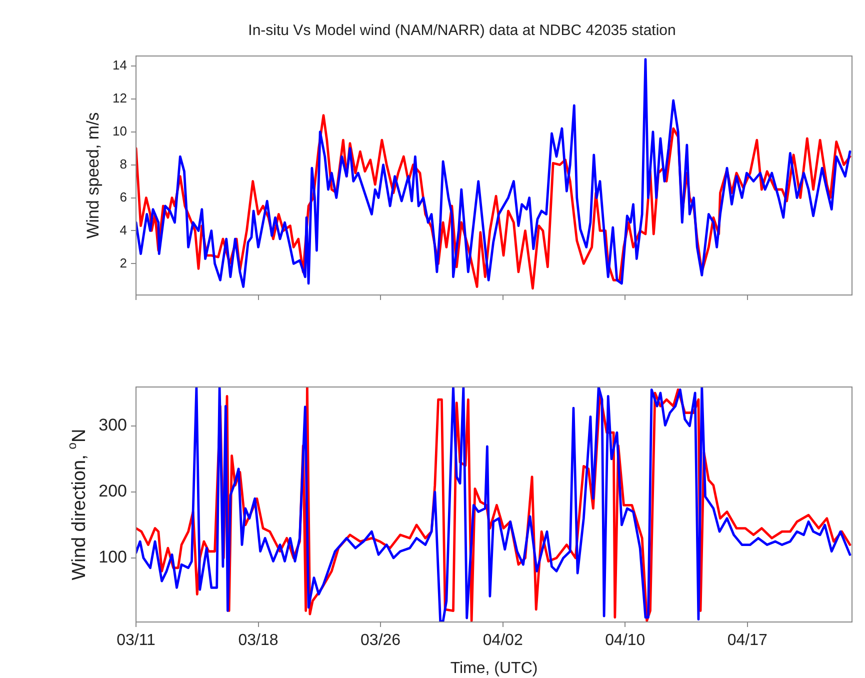 This screenshot has width=865, height=678. I want to click on y-tick-label: 2, so click(123, 262).